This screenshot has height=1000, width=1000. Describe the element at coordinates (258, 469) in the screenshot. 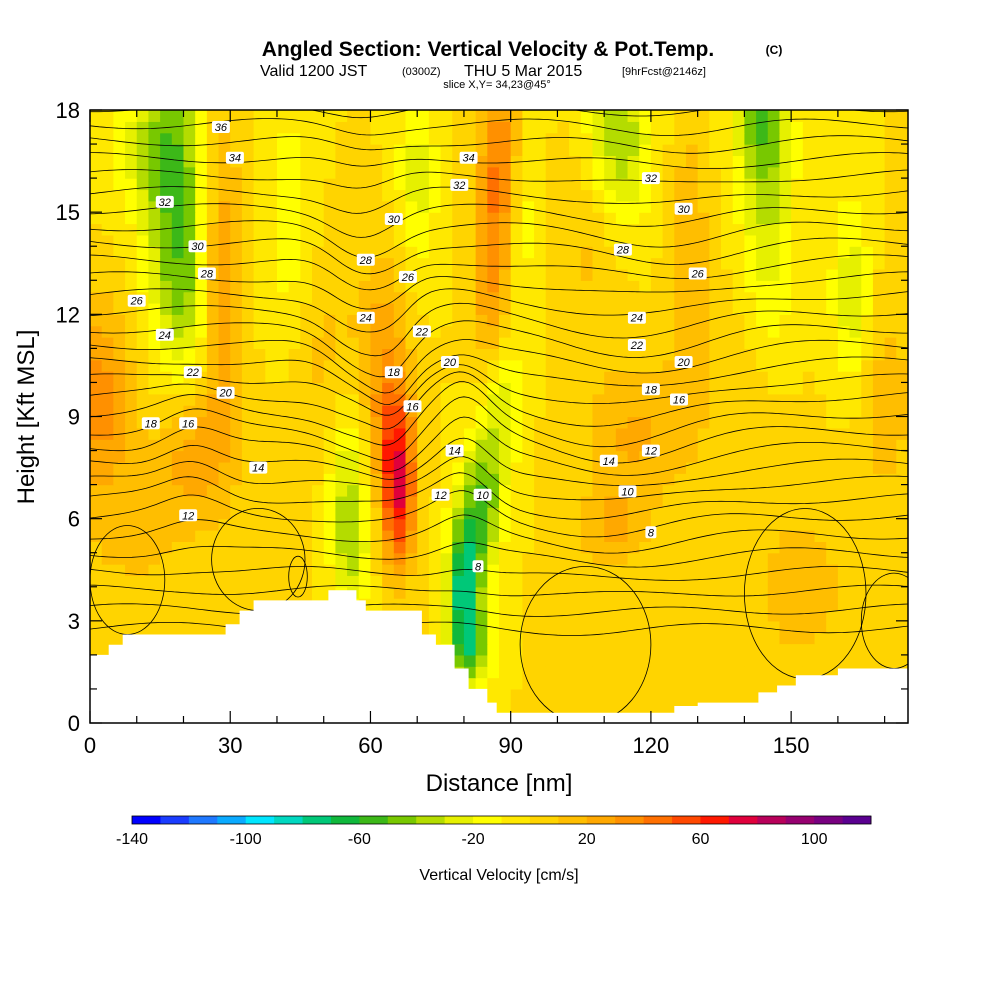

I see `theta-contour-label: 14` at that location.